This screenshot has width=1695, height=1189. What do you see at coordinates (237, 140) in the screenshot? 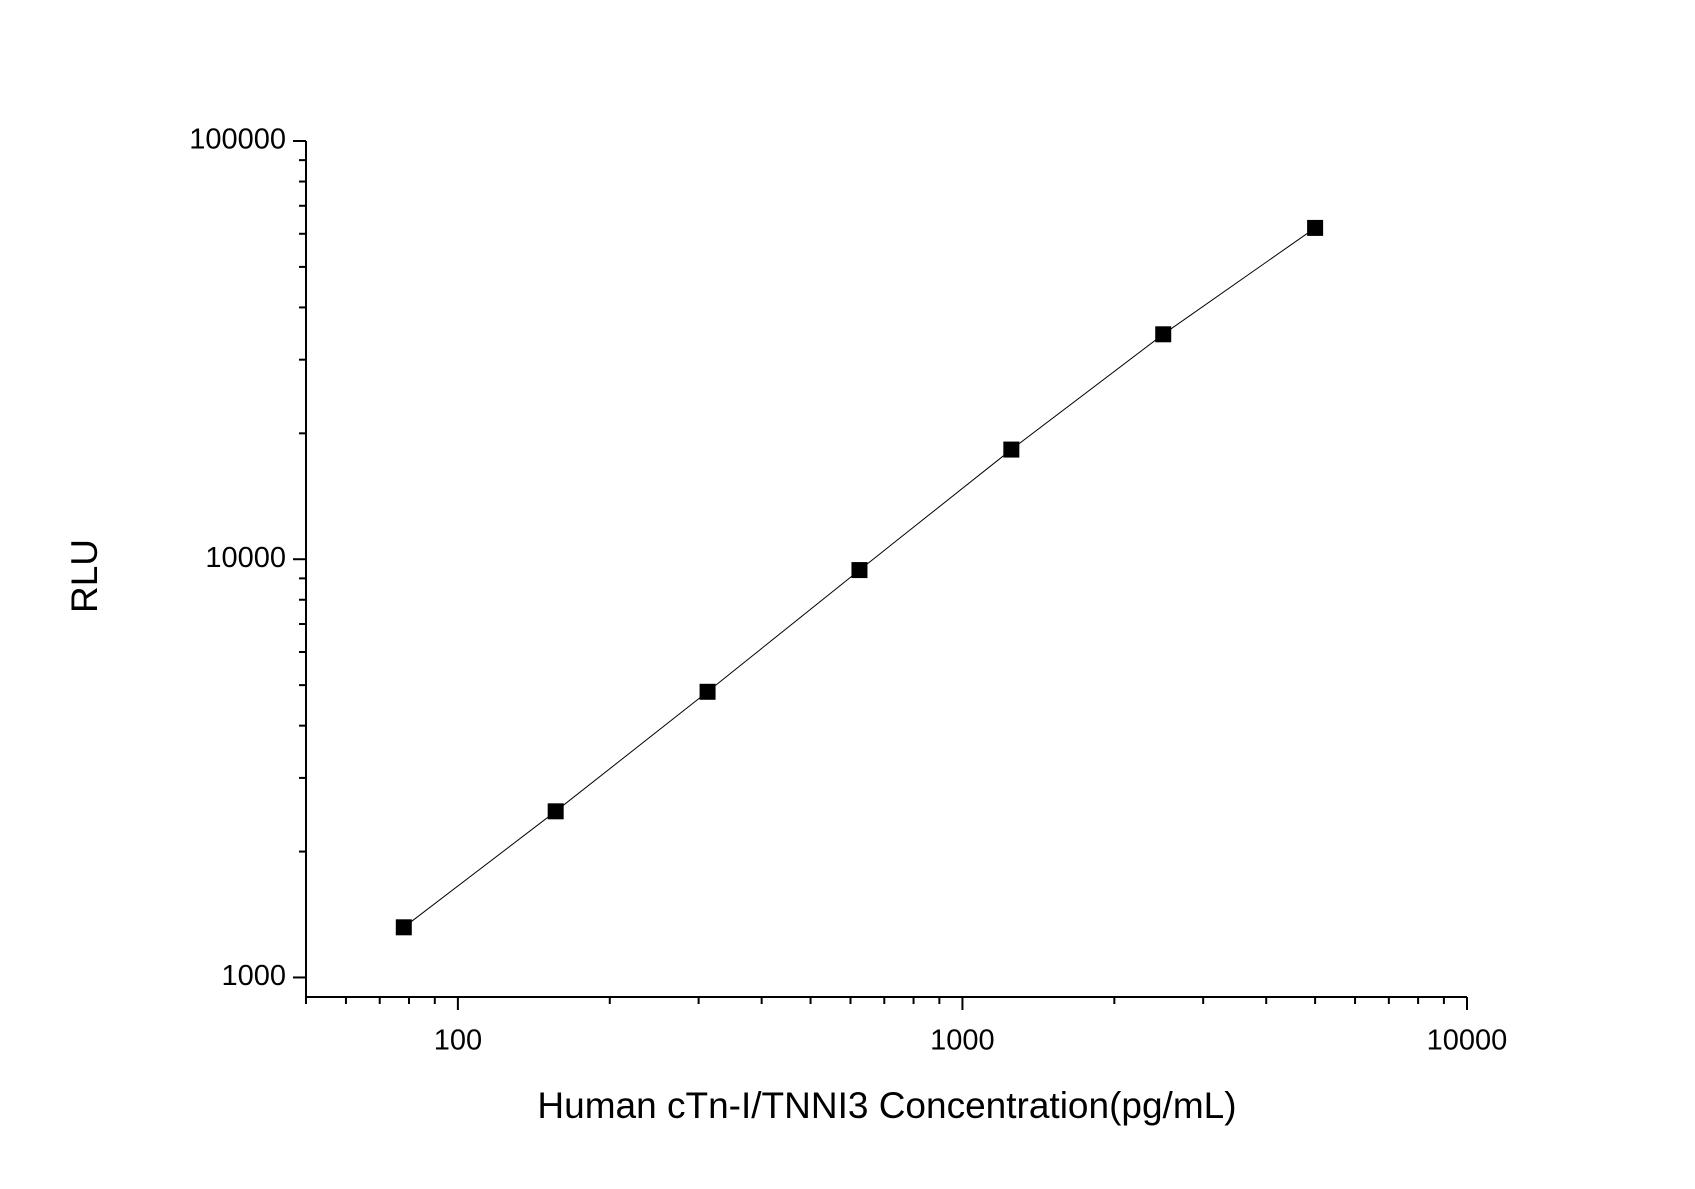
I see `y-tick-label: 100000` at bounding box center [237, 140].